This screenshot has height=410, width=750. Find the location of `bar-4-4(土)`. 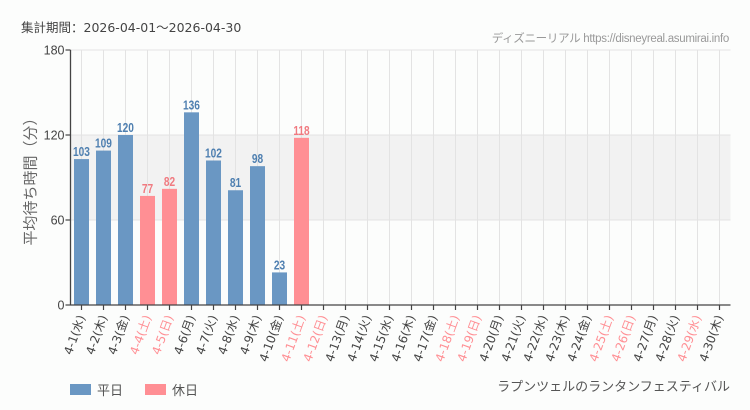

bar-4-4(土) is located at coordinates (147, 250).